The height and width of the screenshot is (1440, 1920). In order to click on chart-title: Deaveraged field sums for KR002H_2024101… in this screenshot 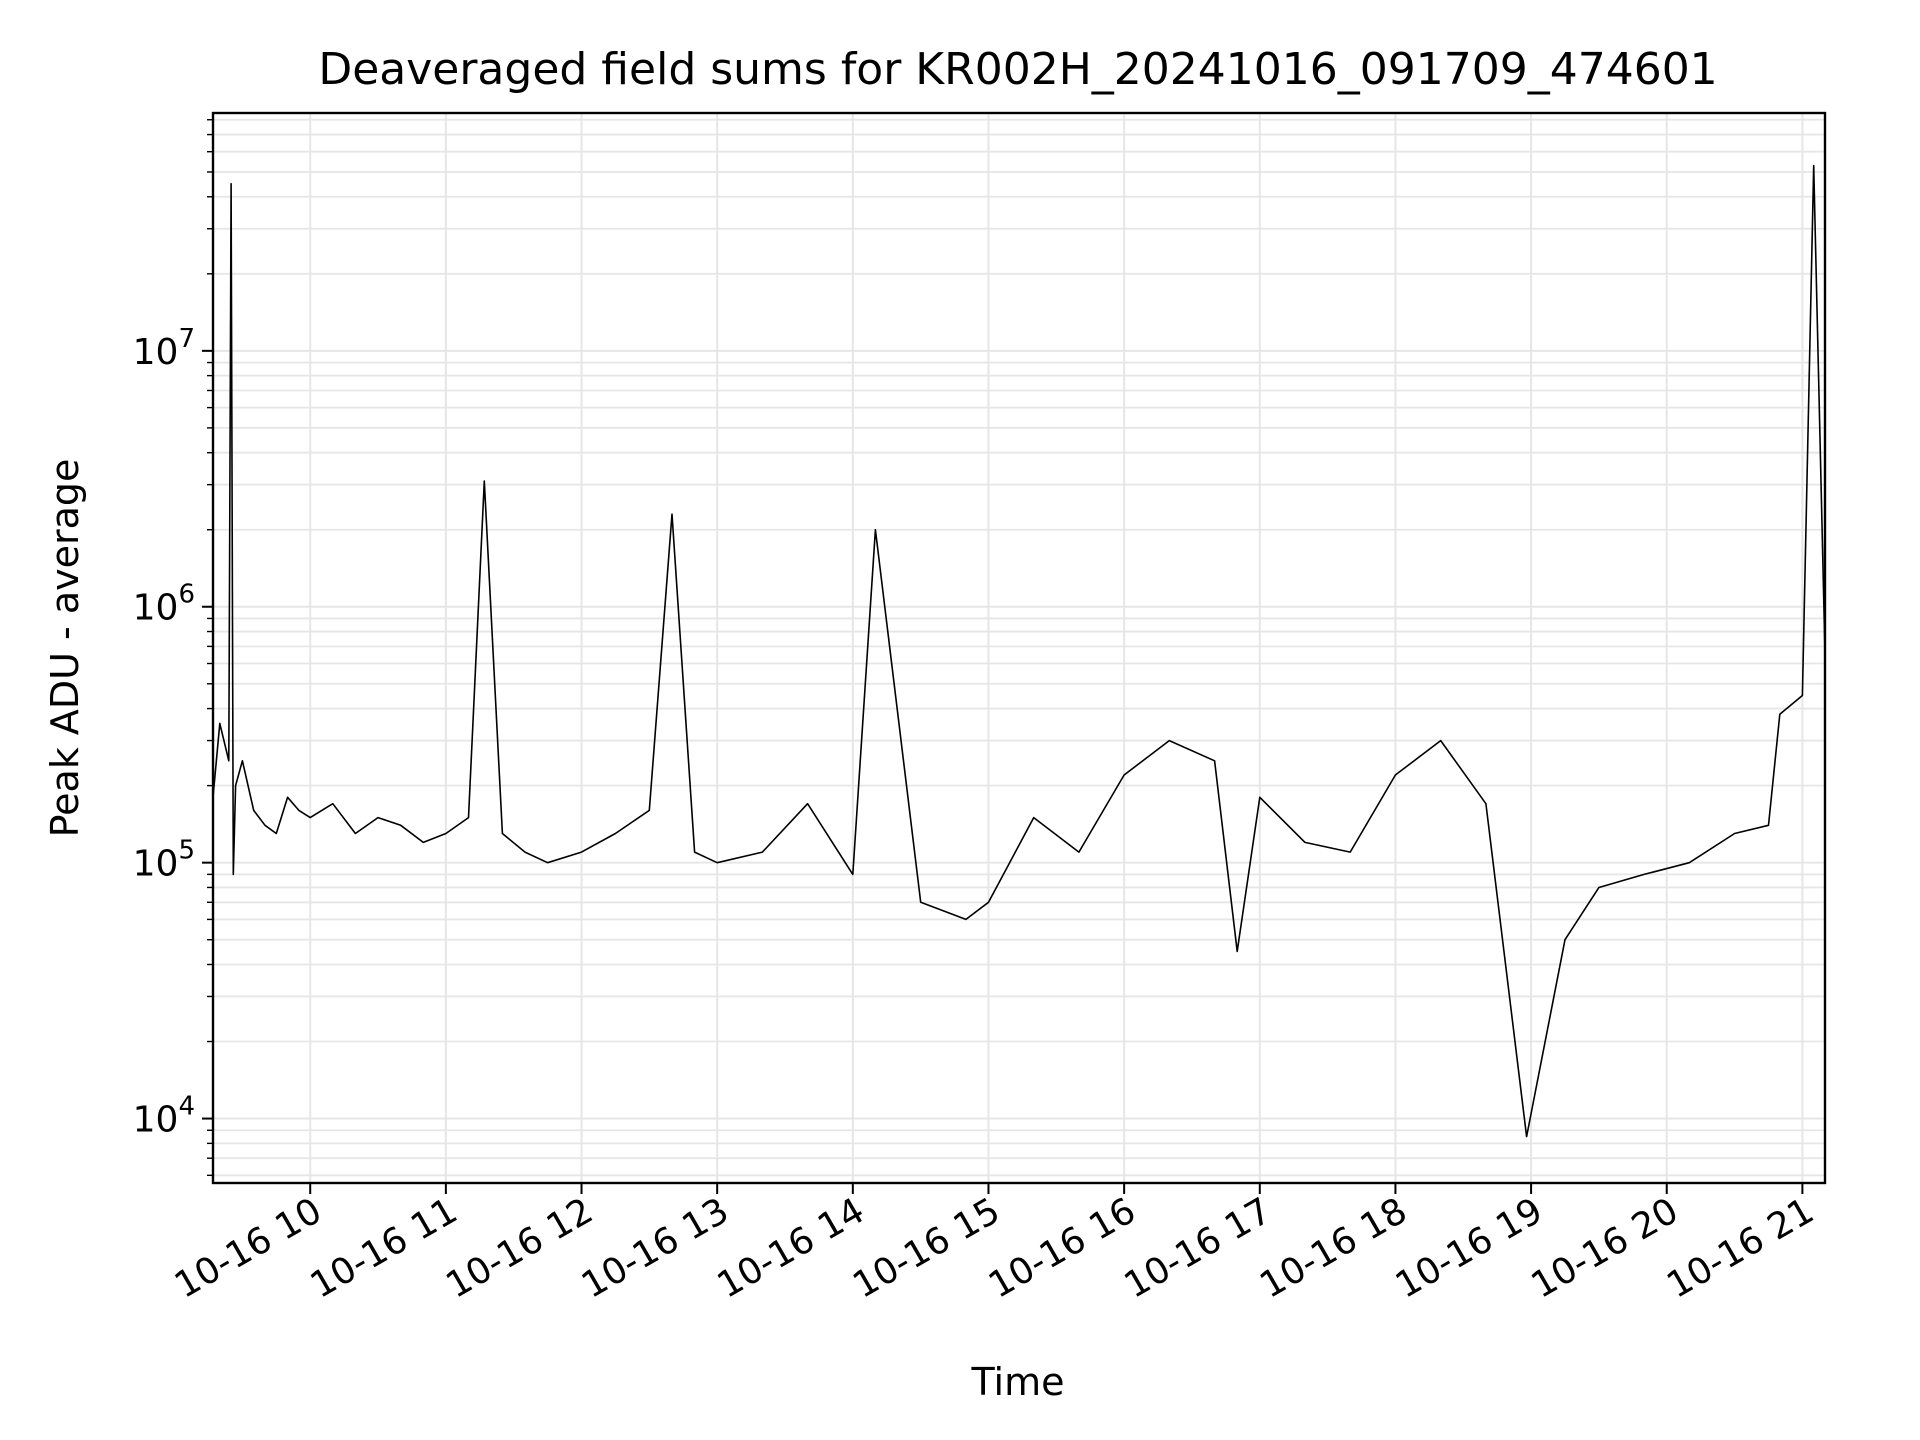, I will do `click(1017, 69)`.